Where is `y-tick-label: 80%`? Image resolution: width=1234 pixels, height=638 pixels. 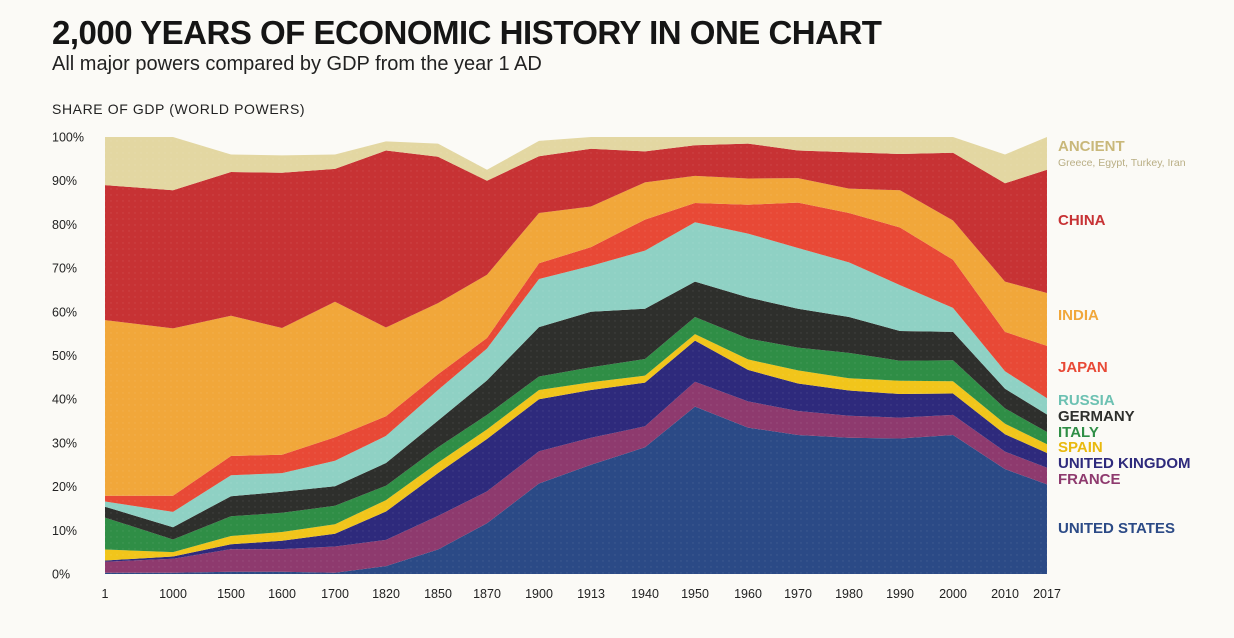 y-tick-label: 80% is located at coordinates (64, 225).